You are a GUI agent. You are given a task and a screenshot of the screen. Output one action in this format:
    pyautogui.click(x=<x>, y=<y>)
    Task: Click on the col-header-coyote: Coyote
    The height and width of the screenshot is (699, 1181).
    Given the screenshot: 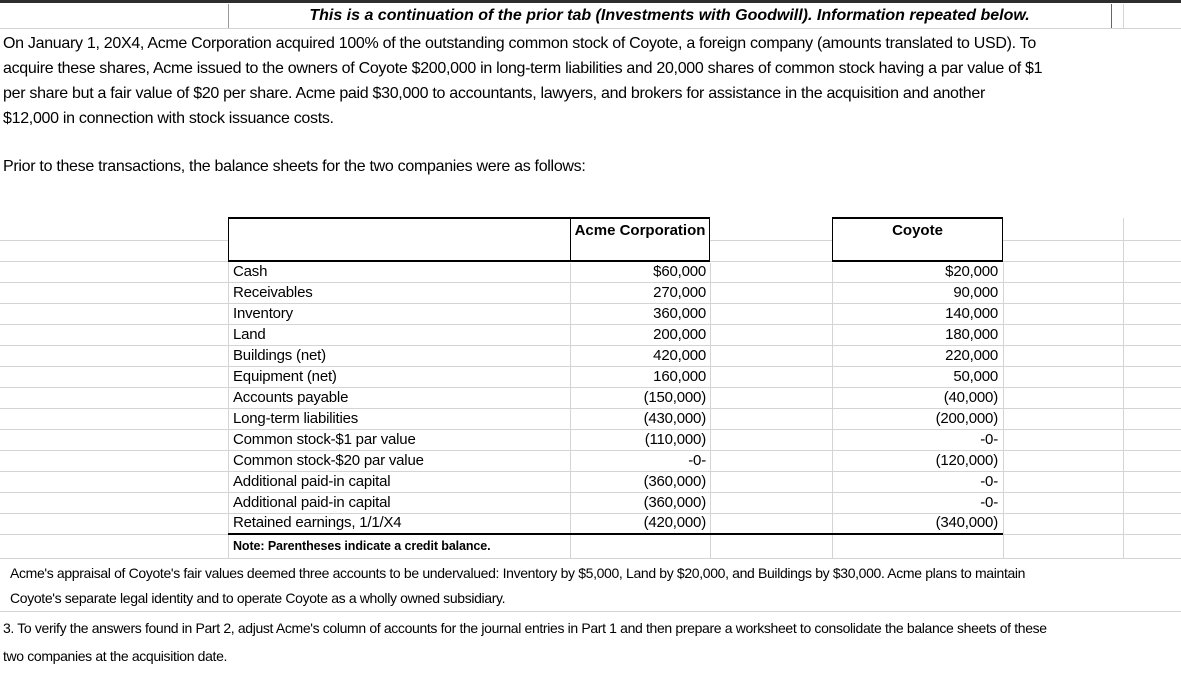 What is the action you would take?
    pyautogui.click(x=917, y=230)
    